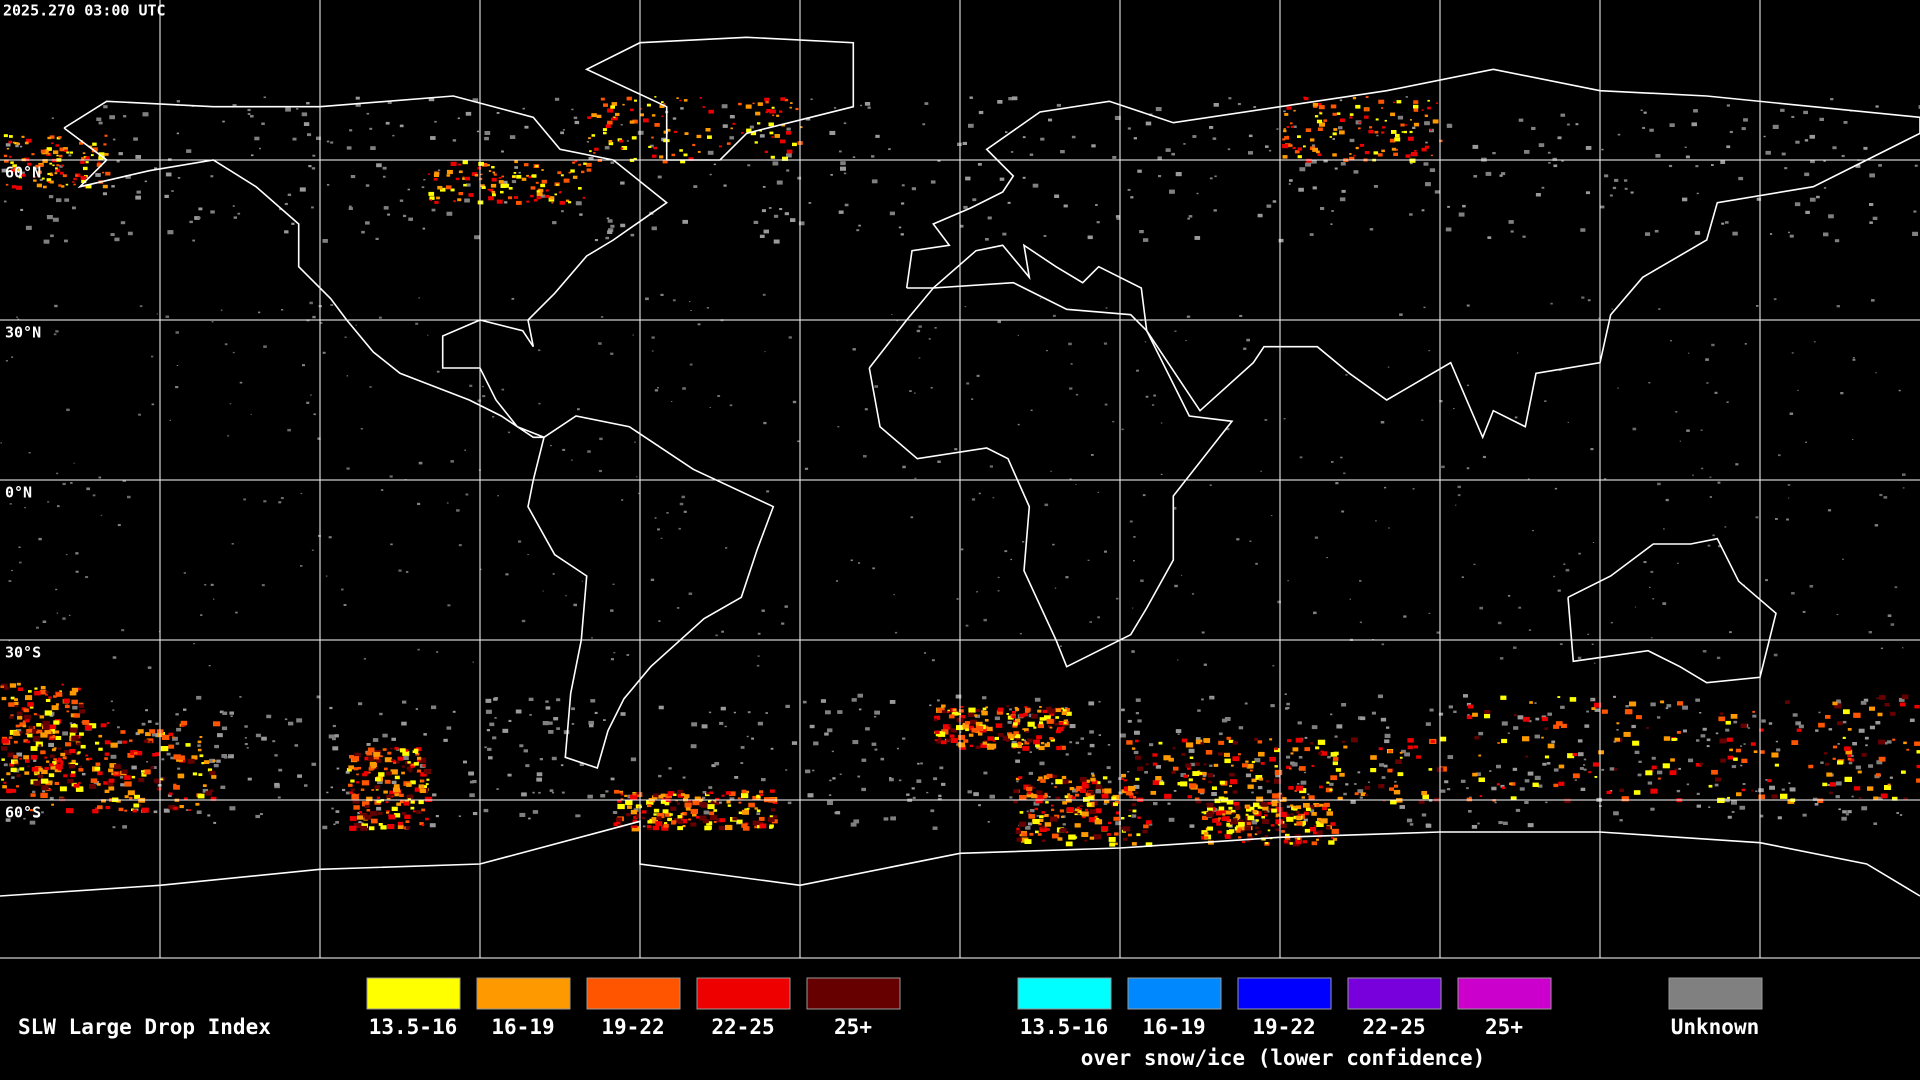 The height and width of the screenshot is (1080, 1920). I want to click on legend-title: SLW Large Drop Index, so click(144, 1027).